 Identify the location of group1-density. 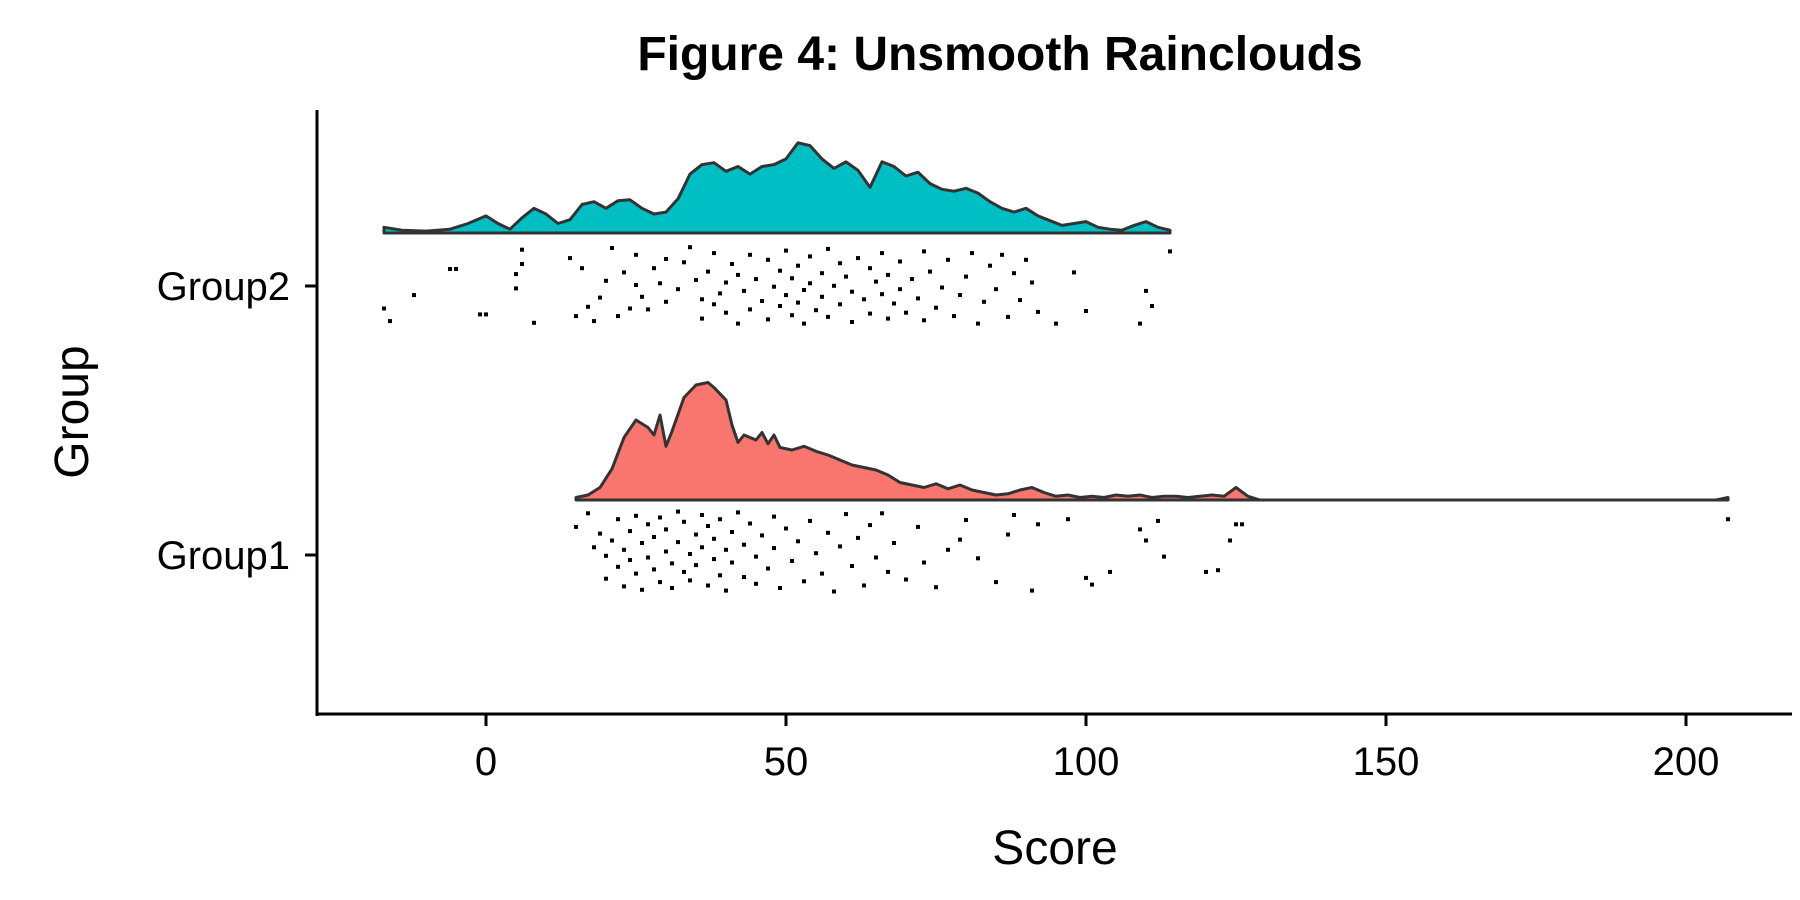
(1152, 441).